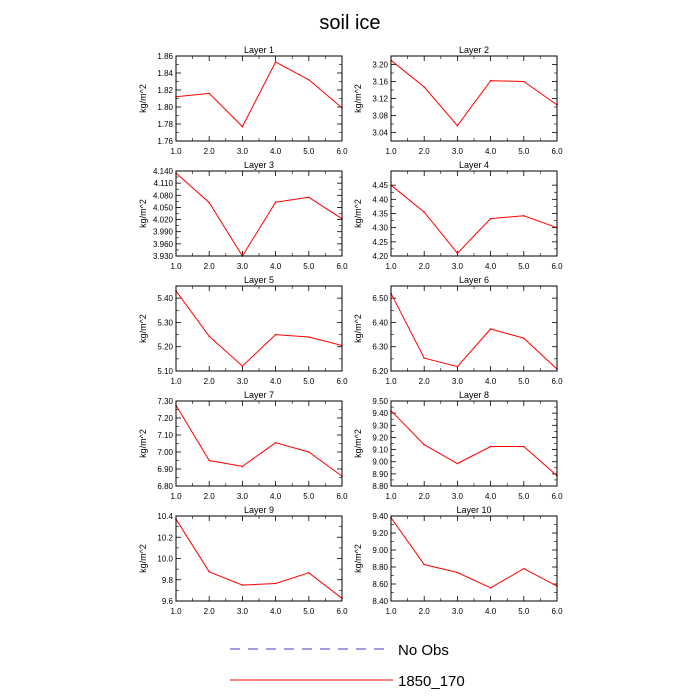  I want to click on y-tick-label: 6.20, so click(380, 371).